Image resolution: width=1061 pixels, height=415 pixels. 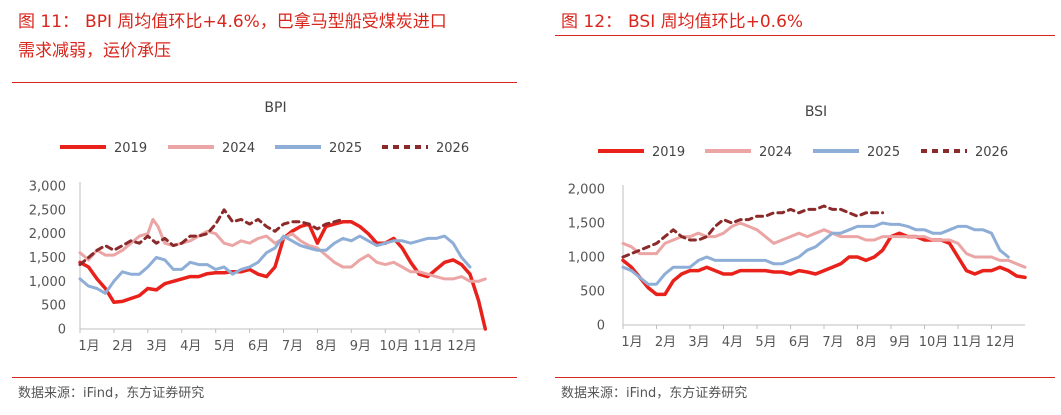 I want to click on figure-title-line2: 需求减弱，运价承压, so click(x=94, y=51).